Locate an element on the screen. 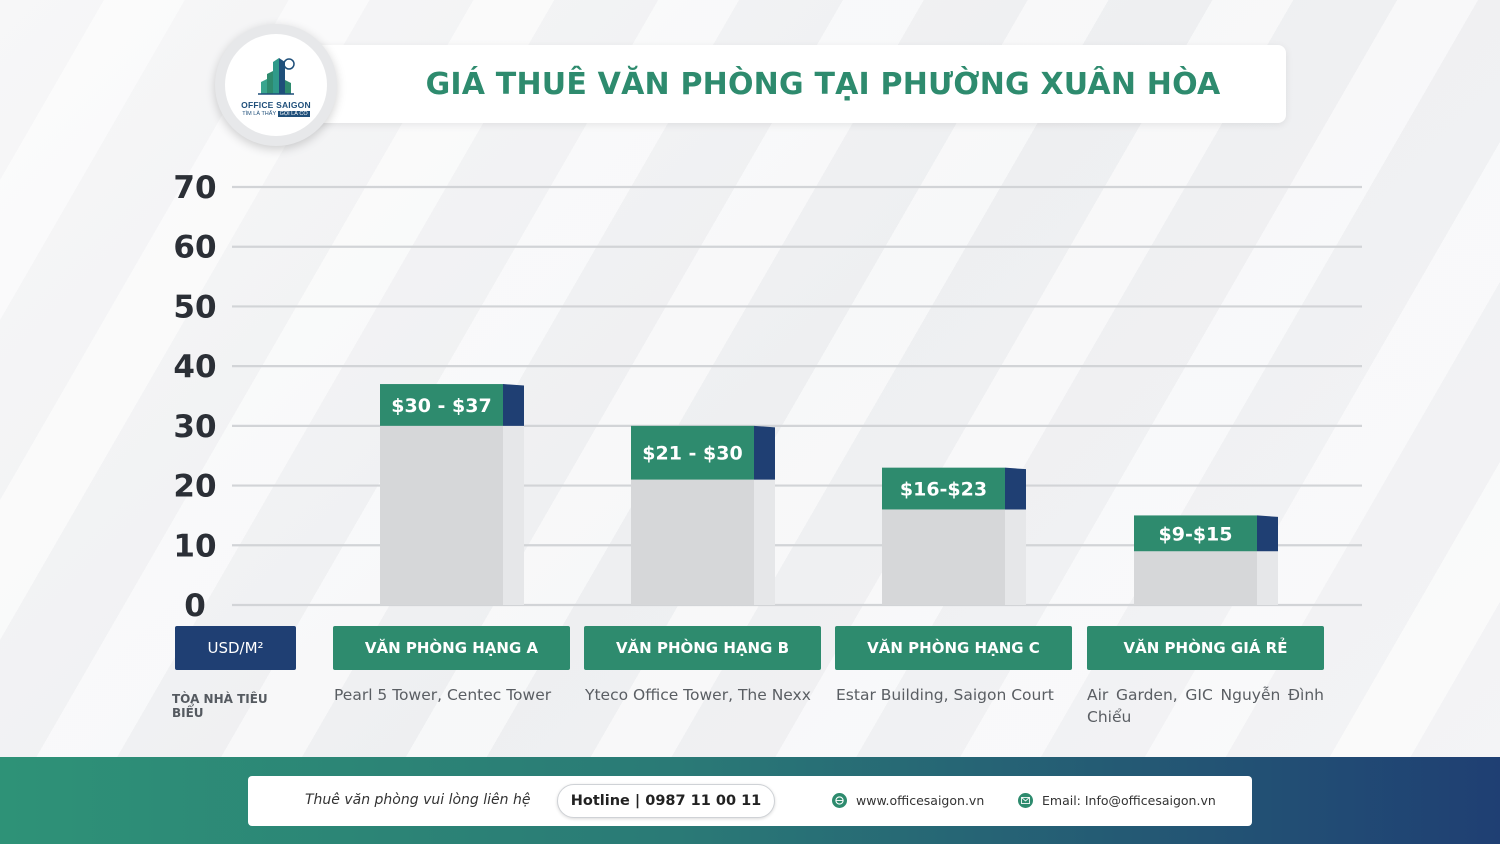 The image size is (1500, 844). bar-value-label: $30 - $37 is located at coordinates (441, 406).